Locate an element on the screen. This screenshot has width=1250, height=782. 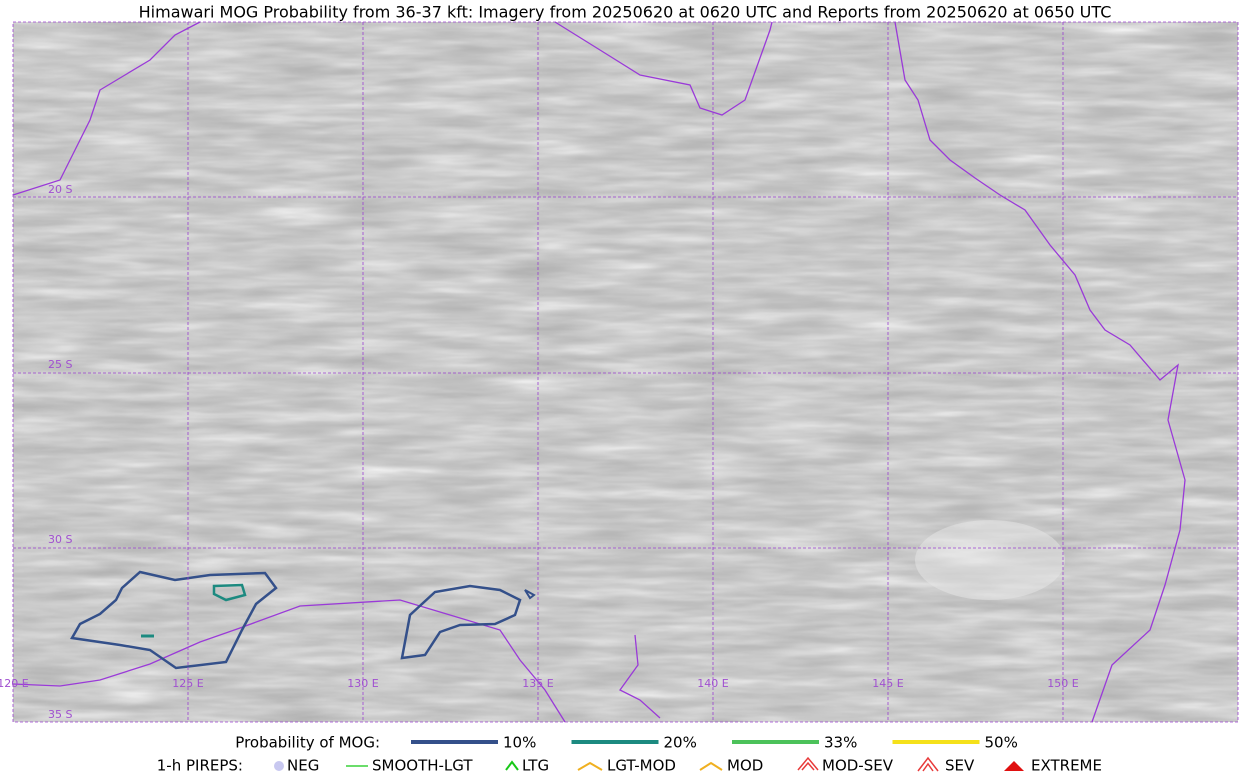
lat-label: 20 S is located at coordinates (60, 189).